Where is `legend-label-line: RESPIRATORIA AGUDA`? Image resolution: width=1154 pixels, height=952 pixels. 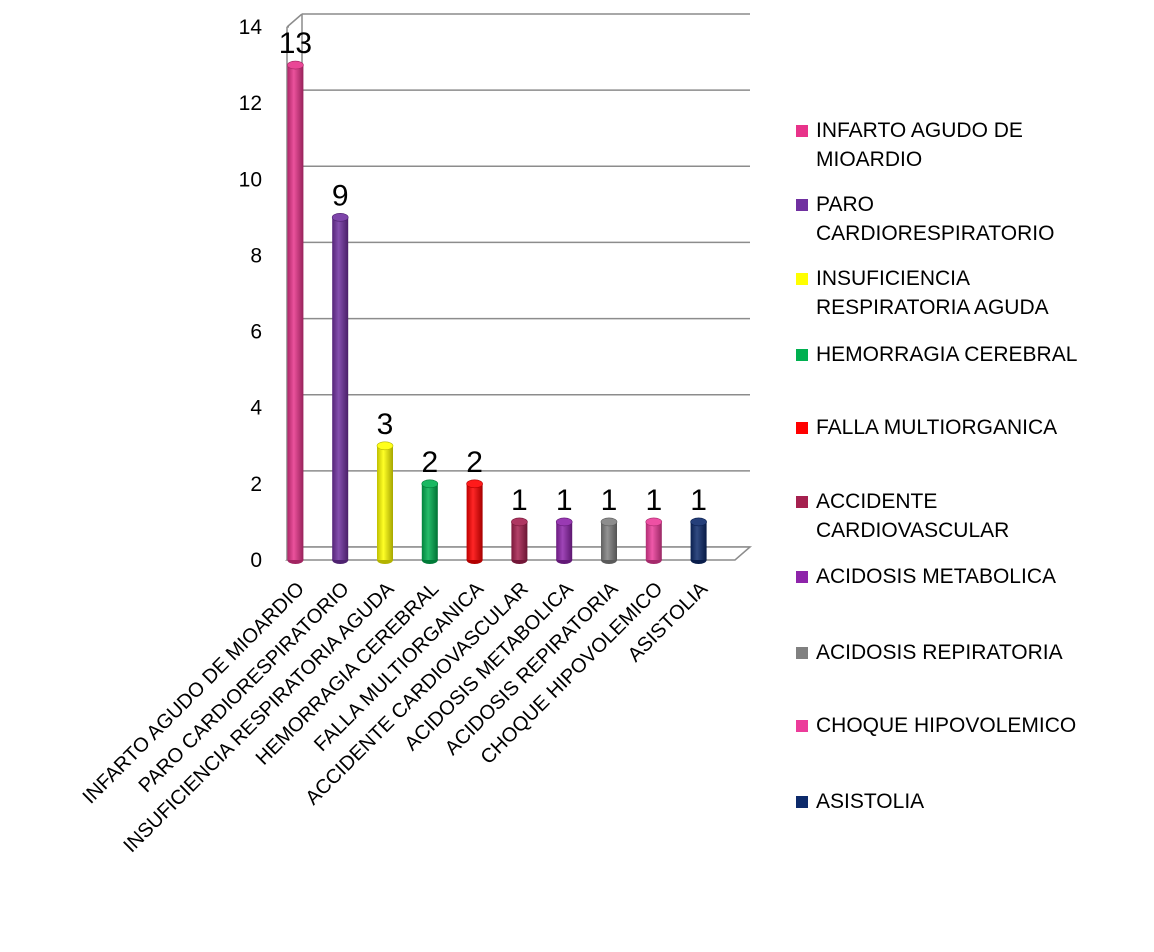 legend-label-line: RESPIRATORIA AGUDA is located at coordinates (985, 307).